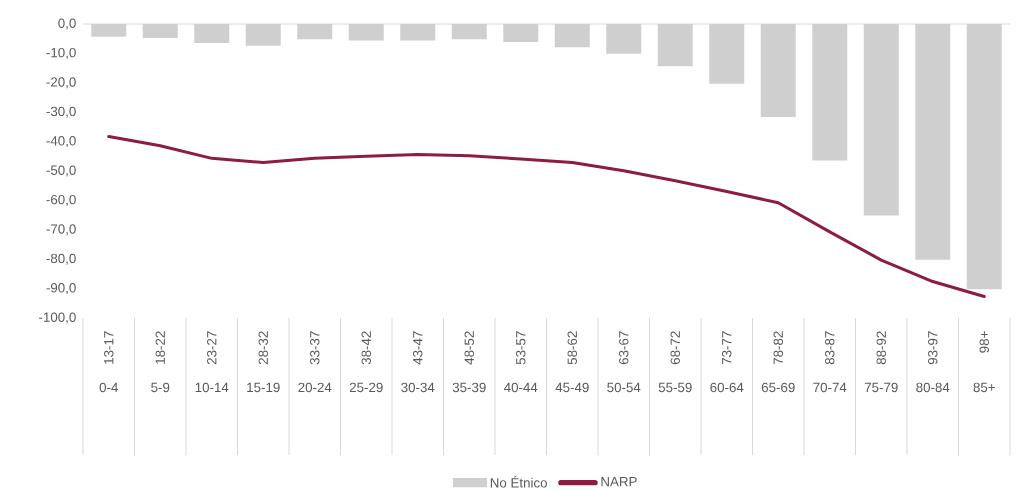  I want to click on x-tick-label: 75-79, so click(881, 387).